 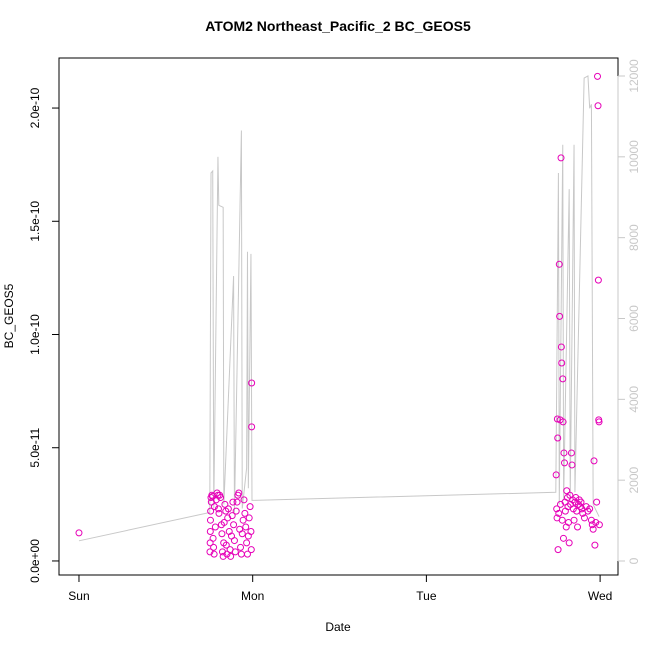 What do you see at coordinates (634, 237) in the screenshot?
I see `y2-tick-label: 8000` at bounding box center [634, 237].